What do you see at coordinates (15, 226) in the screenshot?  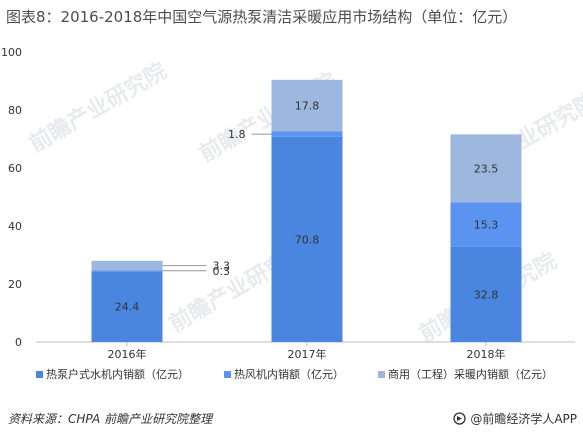 I see `y-tick-label: 40` at bounding box center [15, 226].